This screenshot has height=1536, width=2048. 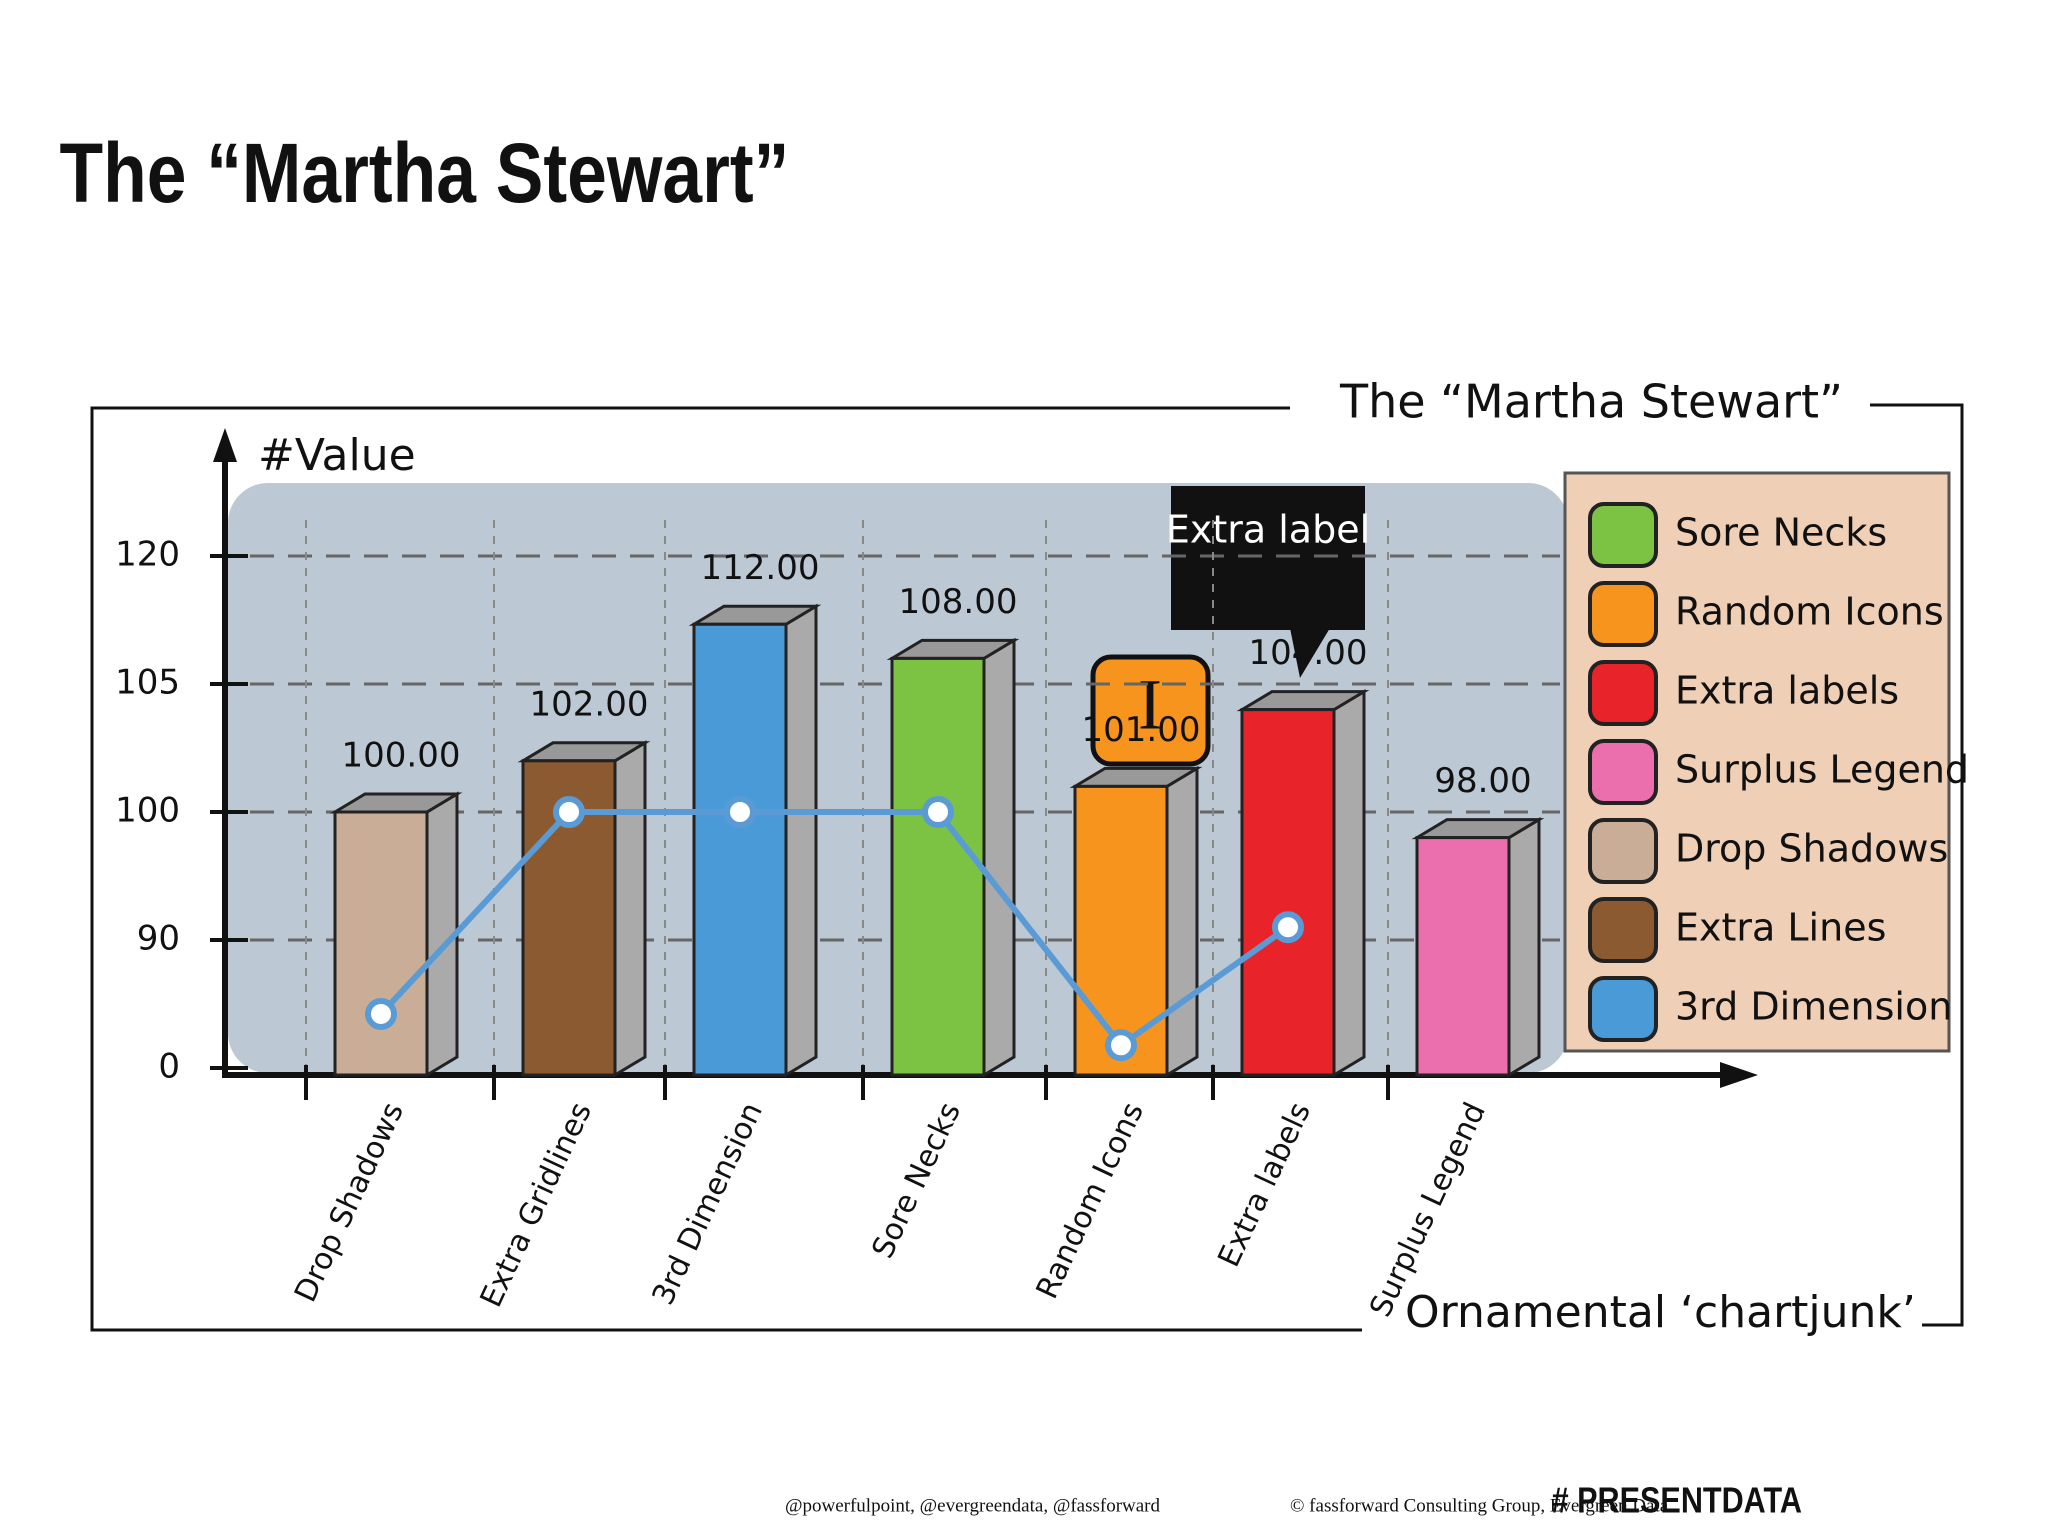 What do you see at coordinates (1264, 1184) in the screenshot?
I see `x-tick-label: Extra labels` at bounding box center [1264, 1184].